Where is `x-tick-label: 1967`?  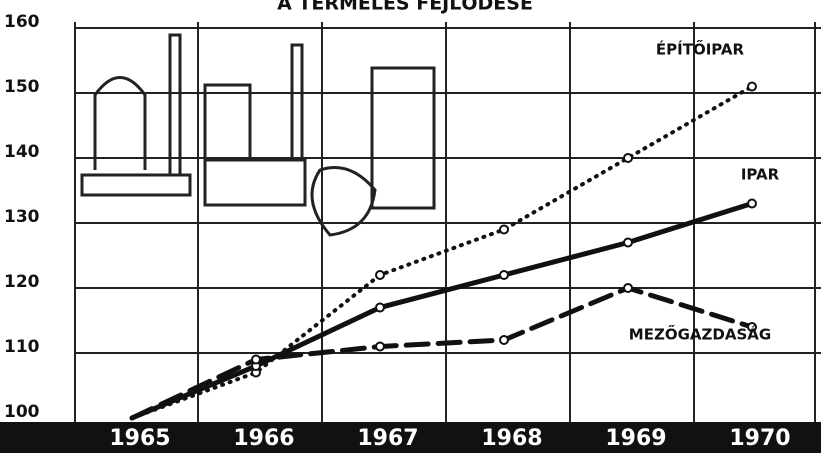
x-tick-label: 1967 is located at coordinates (387, 438).